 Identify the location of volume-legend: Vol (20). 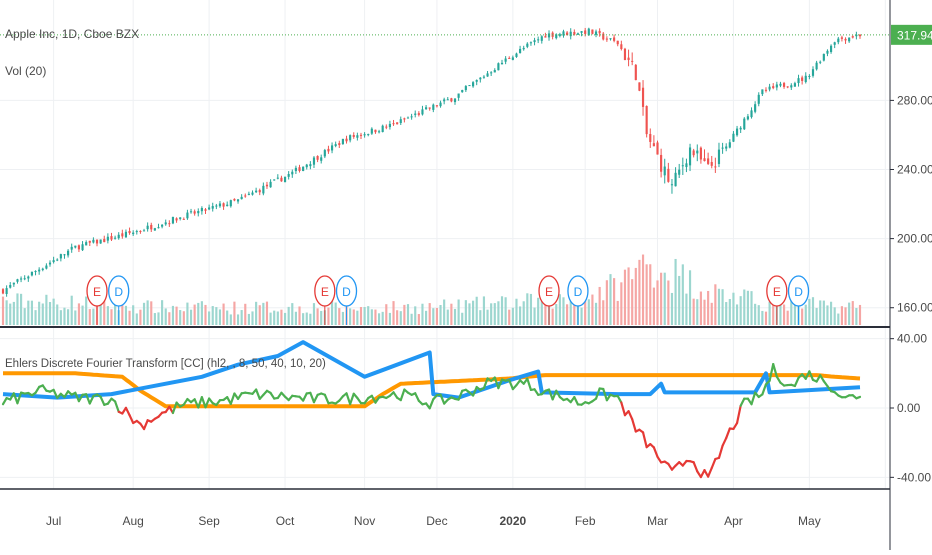
(25, 71).